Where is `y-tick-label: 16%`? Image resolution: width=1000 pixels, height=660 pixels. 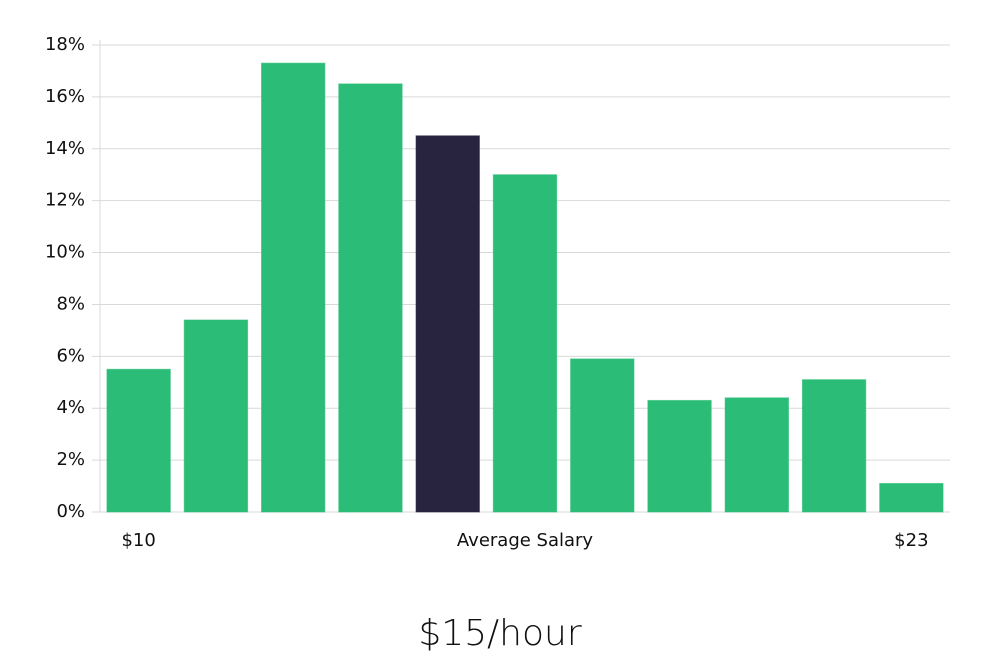 y-tick-label: 16% is located at coordinates (65, 96).